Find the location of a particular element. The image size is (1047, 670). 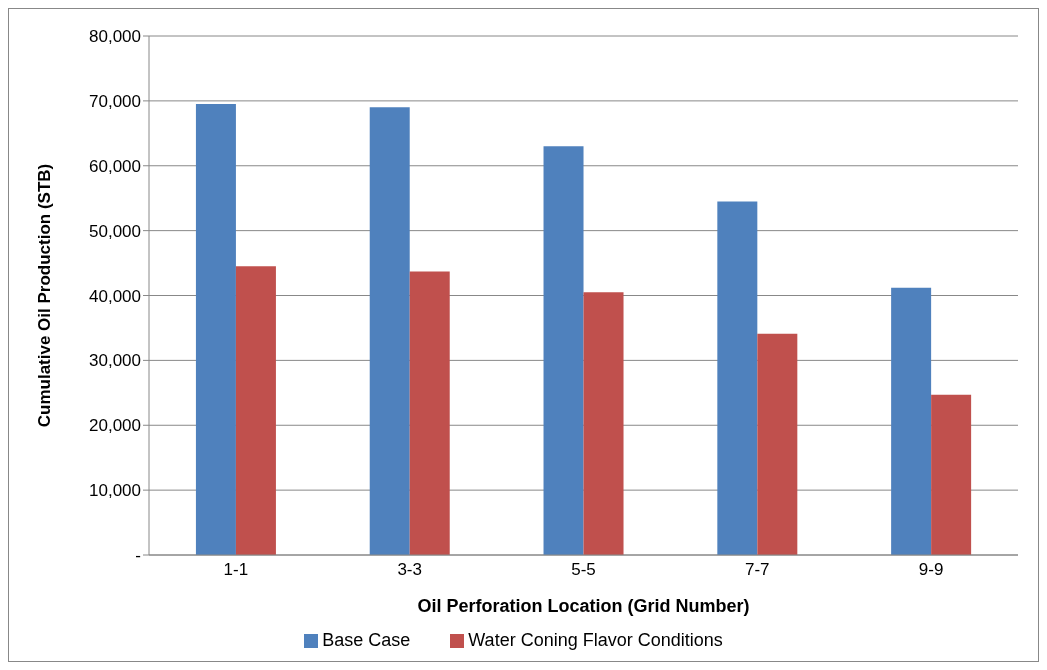

x-tick-label: 7-7 is located at coordinates (757, 570).